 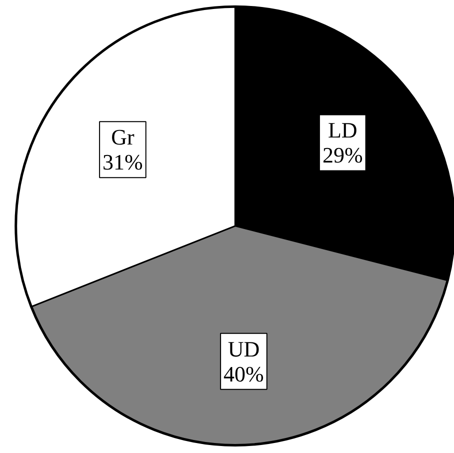 I want to click on data-label: 29%, so click(x=342, y=155).